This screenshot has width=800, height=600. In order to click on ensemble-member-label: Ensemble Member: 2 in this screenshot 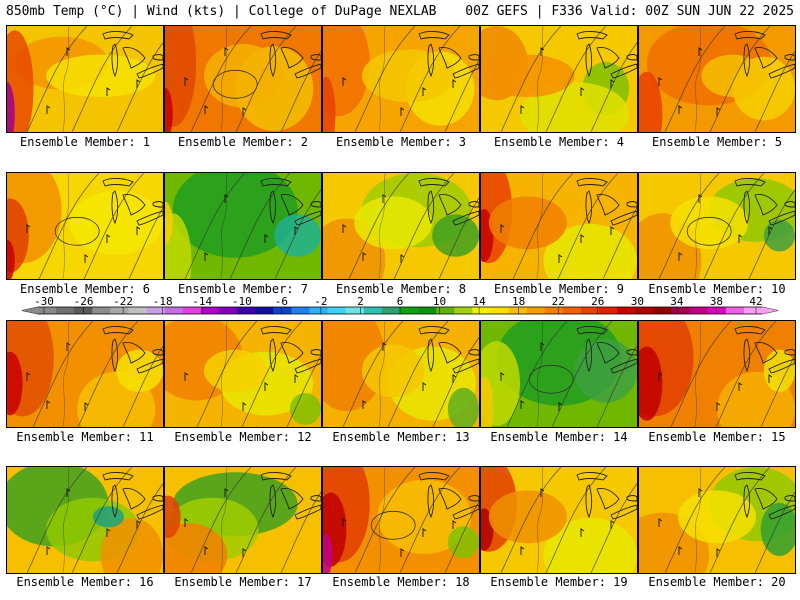, I will do `click(243, 142)`.